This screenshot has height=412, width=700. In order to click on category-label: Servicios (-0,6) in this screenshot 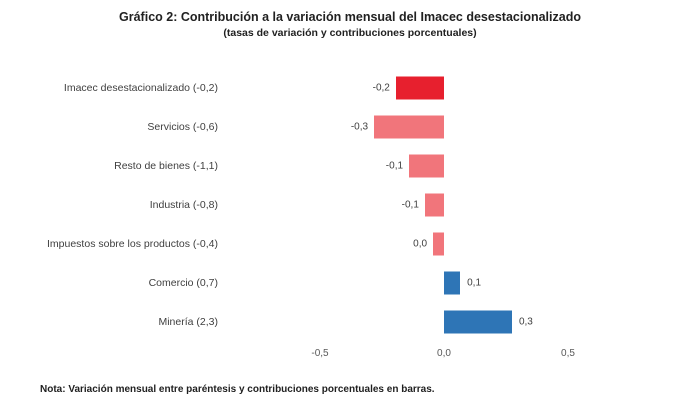, I will do `click(182, 127)`.